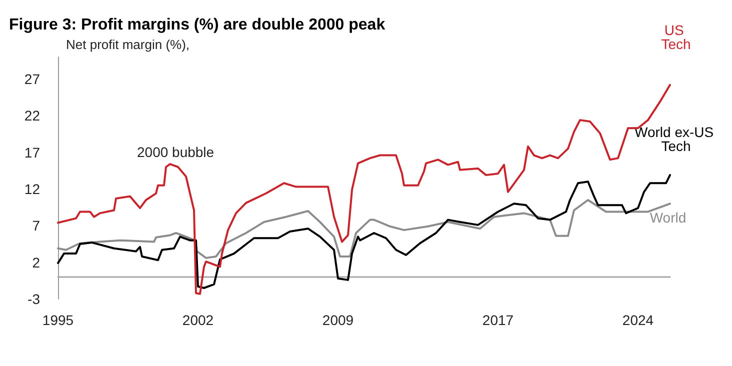  What do you see at coordinates (36, 226) in the screenshot?
I see `y-tick-label: 7` at bounding box center [36, 226].